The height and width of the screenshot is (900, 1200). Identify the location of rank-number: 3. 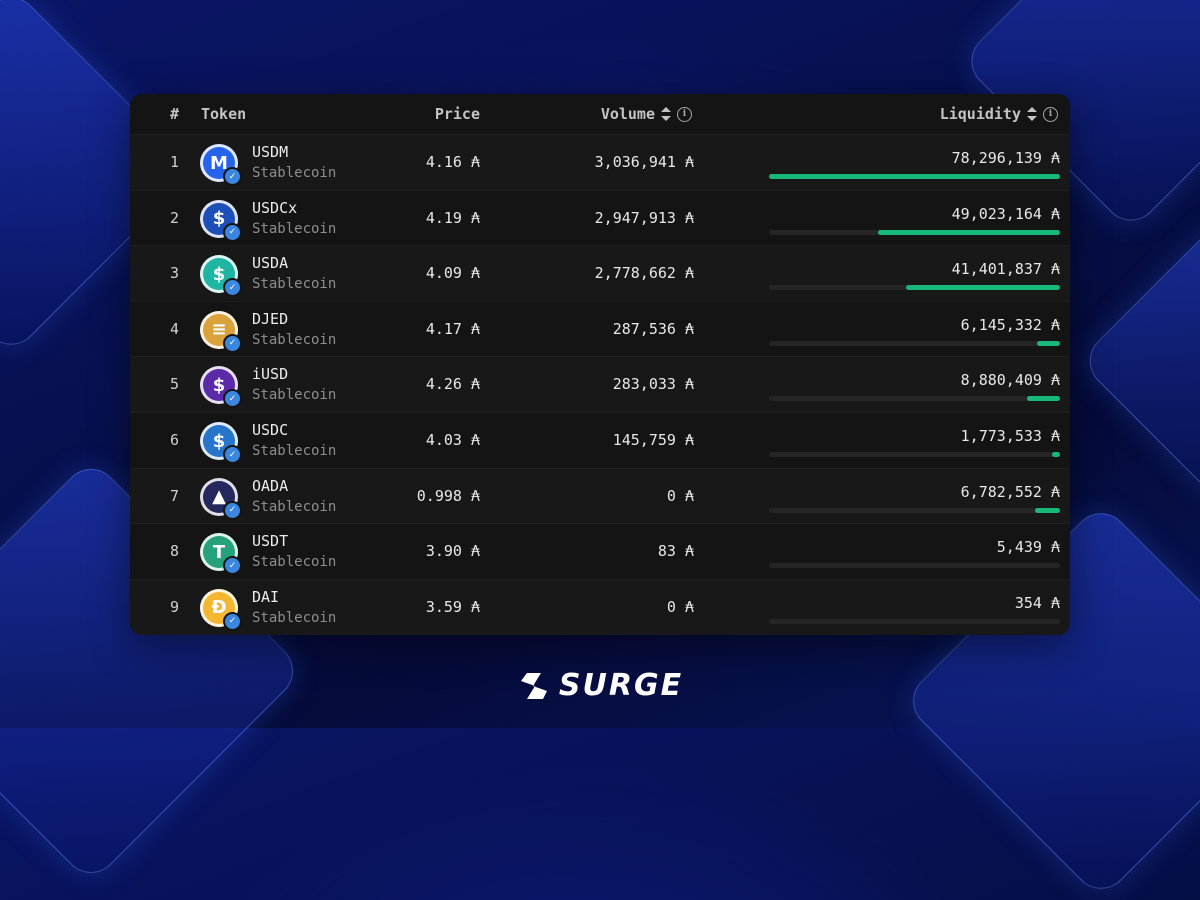
(175, 273).